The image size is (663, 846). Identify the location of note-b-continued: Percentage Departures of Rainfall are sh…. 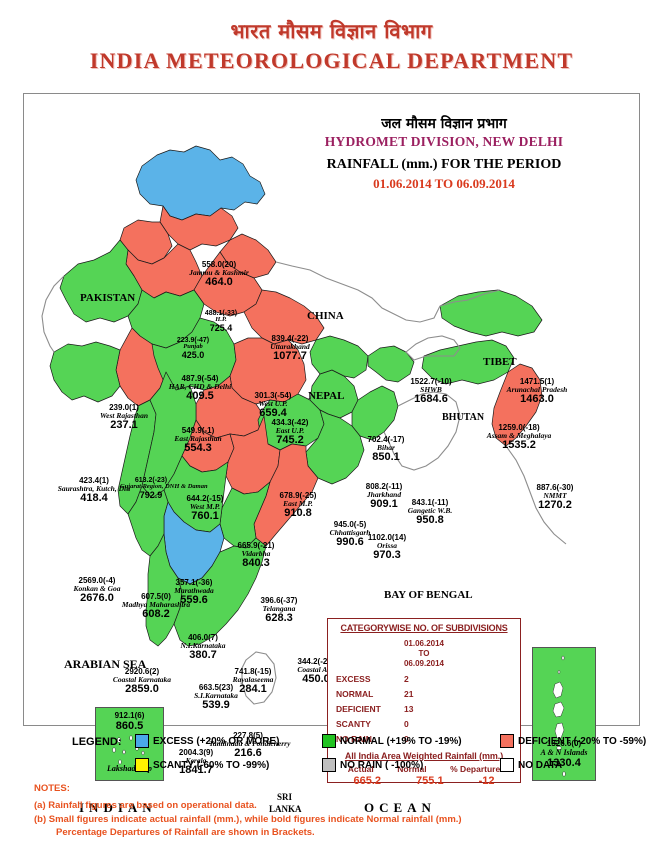
(185, 833).